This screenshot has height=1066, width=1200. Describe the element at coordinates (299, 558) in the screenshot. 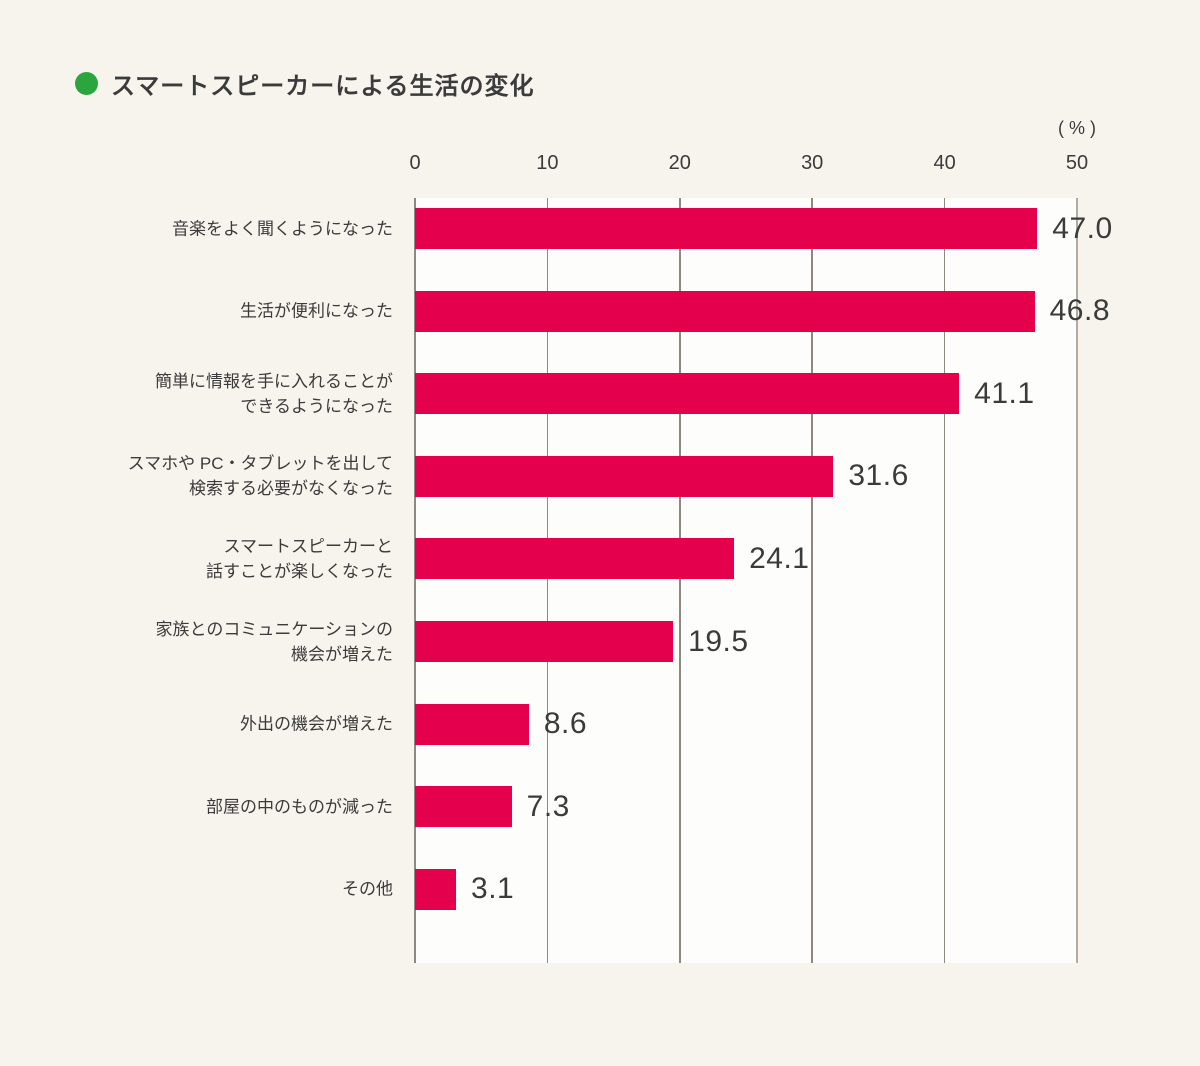

I see `category-label: スマートスピーカーと 話すことが楽しくなった` at that location.